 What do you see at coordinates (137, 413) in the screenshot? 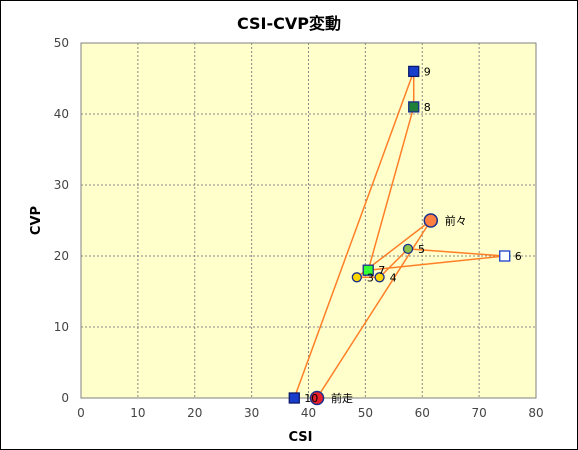
I see `x-tick-label: 10` at bounding box center [137, 413].